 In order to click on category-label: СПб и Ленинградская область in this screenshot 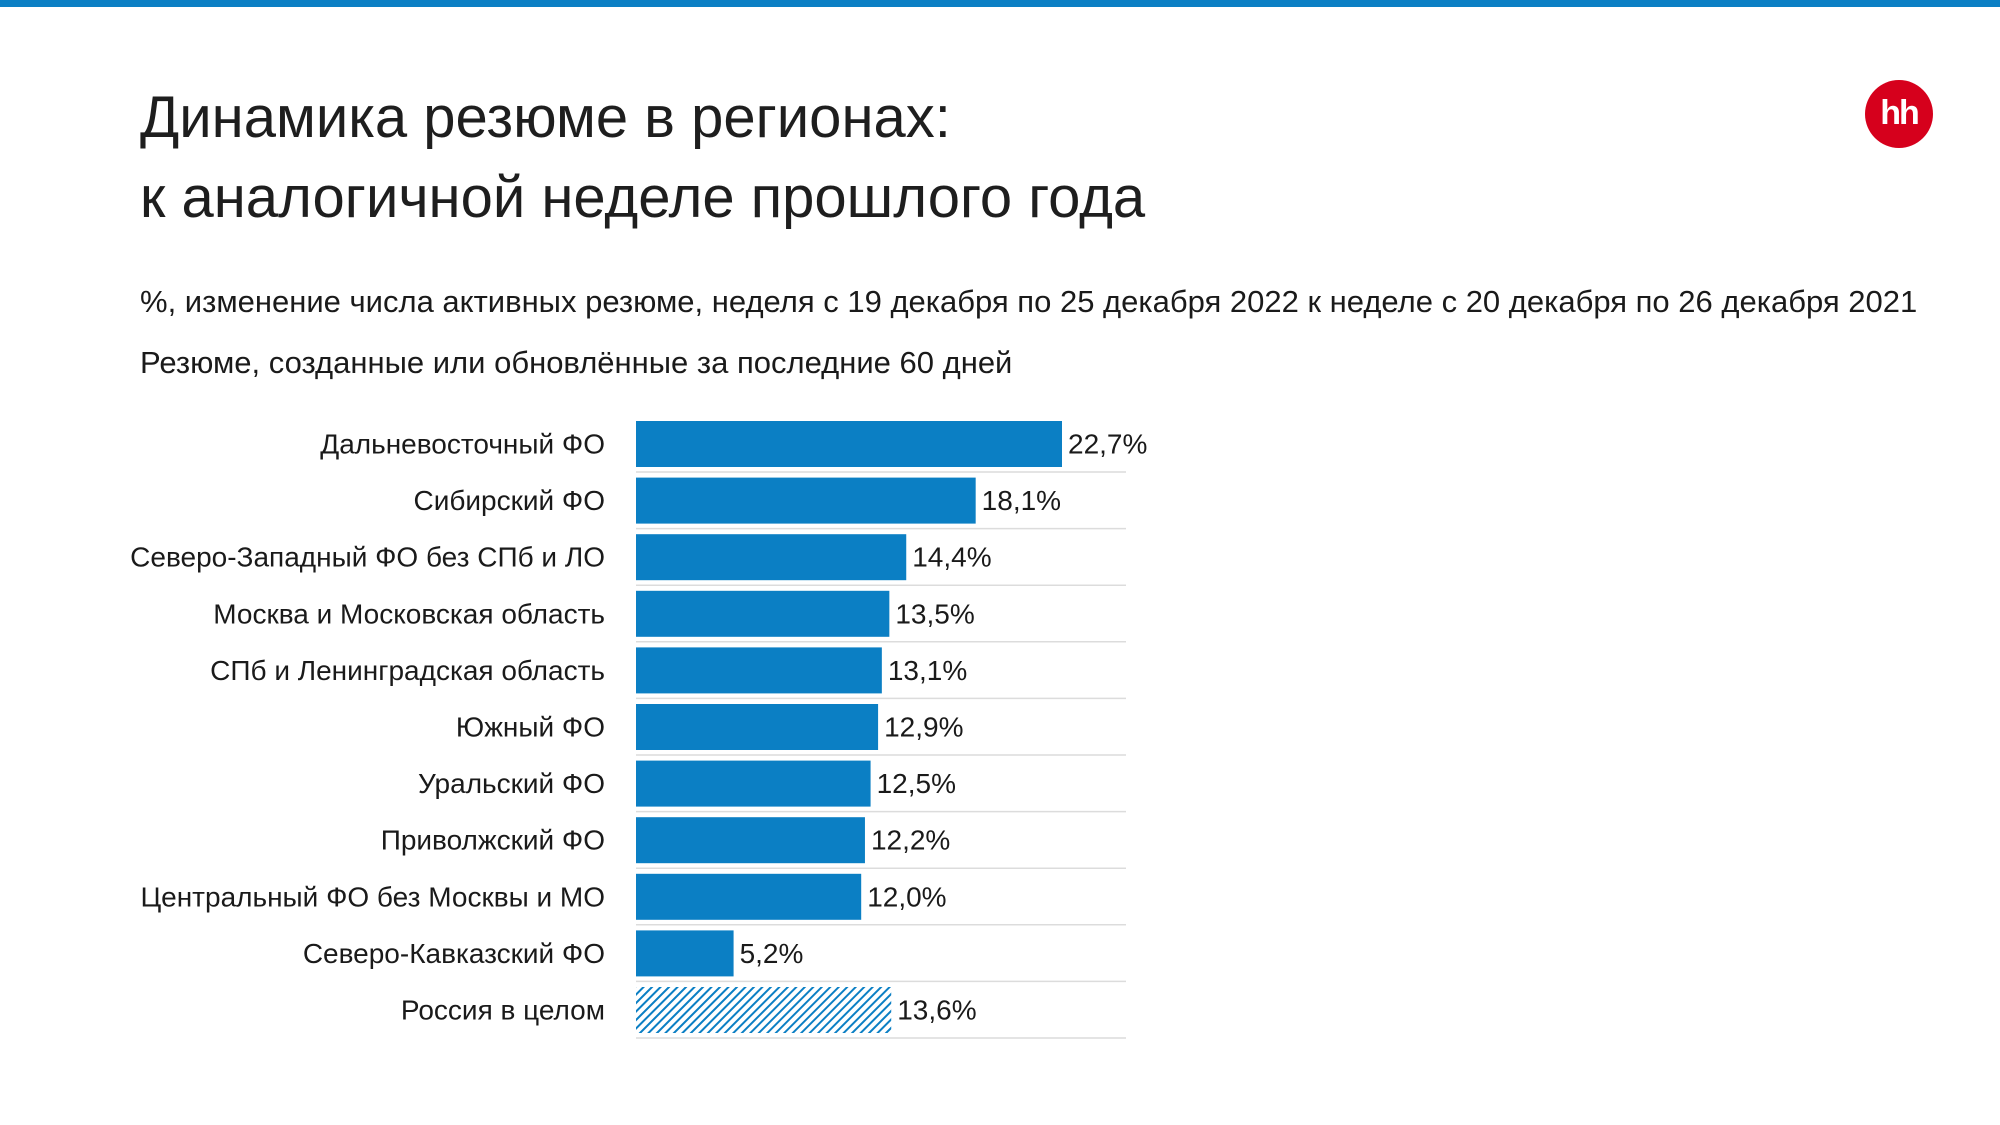, I will do `click(407, 670)`.